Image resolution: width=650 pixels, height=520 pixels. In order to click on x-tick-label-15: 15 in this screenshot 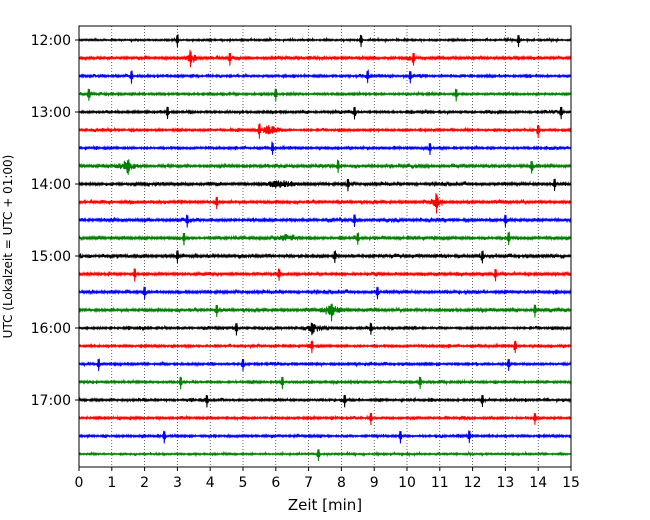, I will do `click(571, 483)`.